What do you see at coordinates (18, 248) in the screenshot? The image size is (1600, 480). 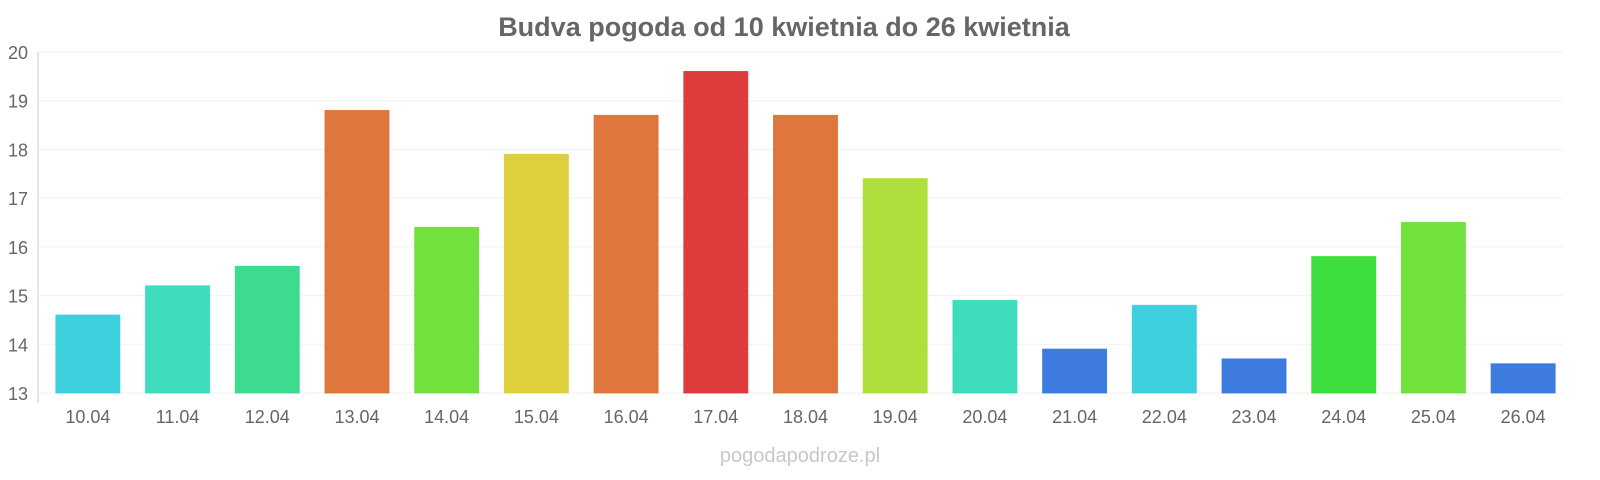 I see `y-tick-label: 16` at bounding box center [18, 248].